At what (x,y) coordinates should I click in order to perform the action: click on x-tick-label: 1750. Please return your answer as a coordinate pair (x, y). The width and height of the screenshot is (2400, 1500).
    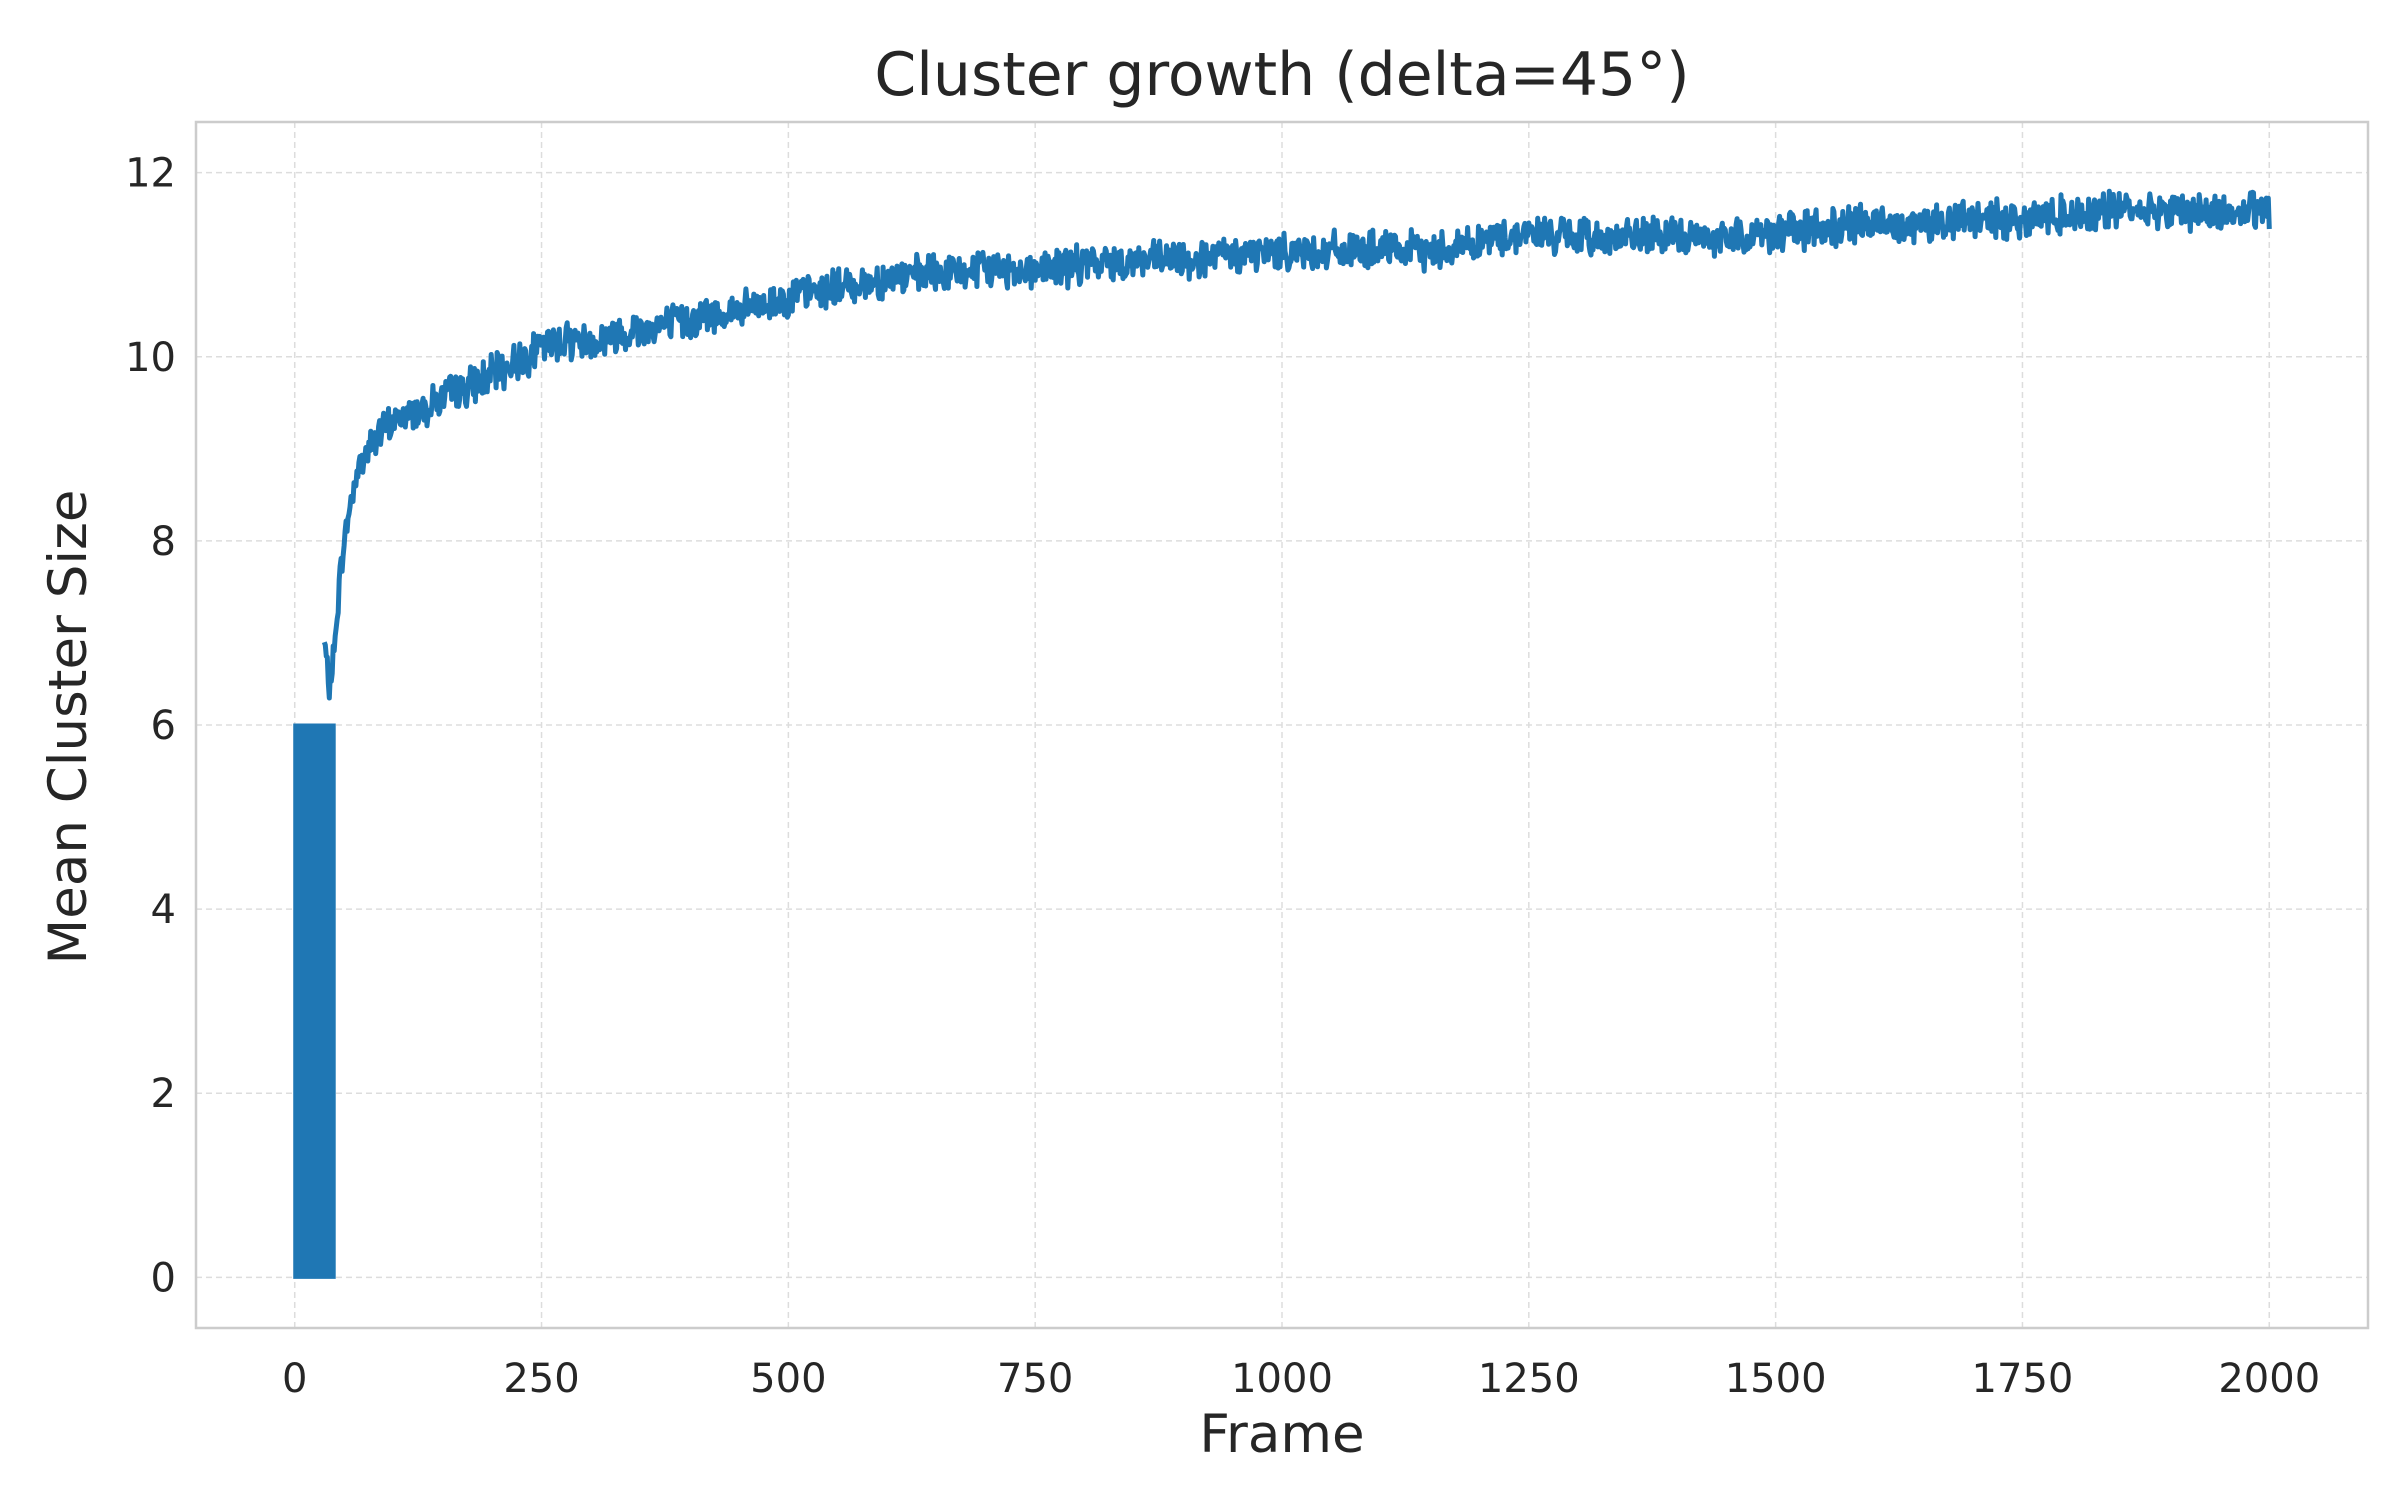
    Looking at the image, I should click on (2023, 1379).